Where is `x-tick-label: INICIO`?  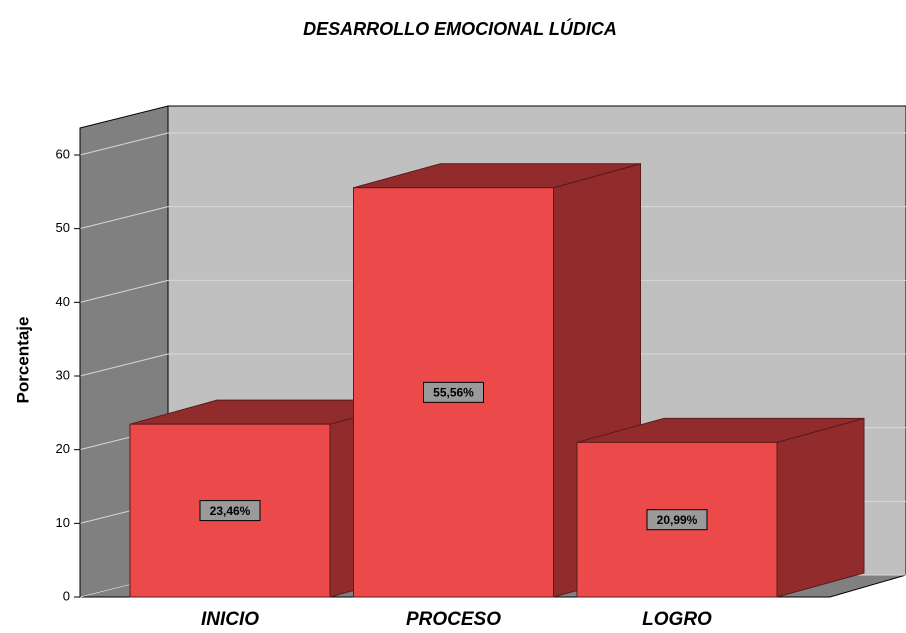 x-tick-label: INICIO is located at coordinates (230, 619).